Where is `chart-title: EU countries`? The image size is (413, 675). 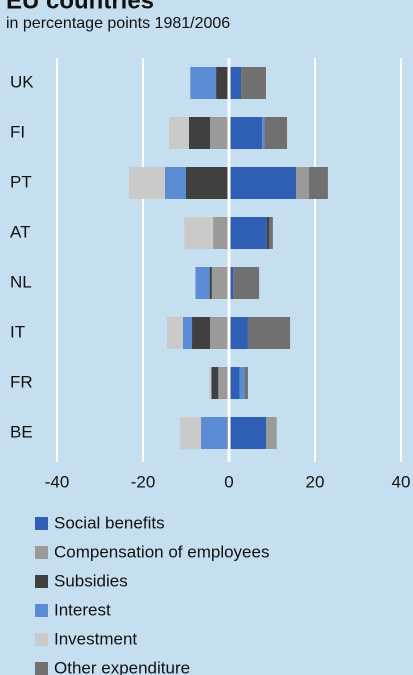
chart-title: EU countries is located at coordinates (80, 7).